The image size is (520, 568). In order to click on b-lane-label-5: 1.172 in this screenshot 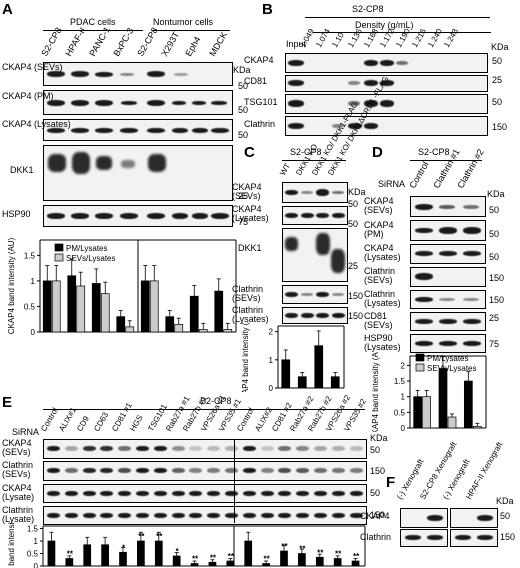, I will do `click(387, 38)`.